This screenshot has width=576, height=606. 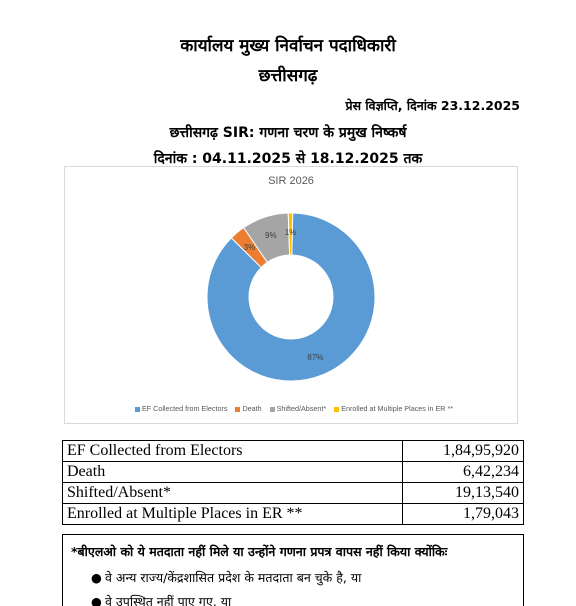 I want to click on legend-label: Enrolled at Multiple Places in ER **, so click(x=397, y=408).